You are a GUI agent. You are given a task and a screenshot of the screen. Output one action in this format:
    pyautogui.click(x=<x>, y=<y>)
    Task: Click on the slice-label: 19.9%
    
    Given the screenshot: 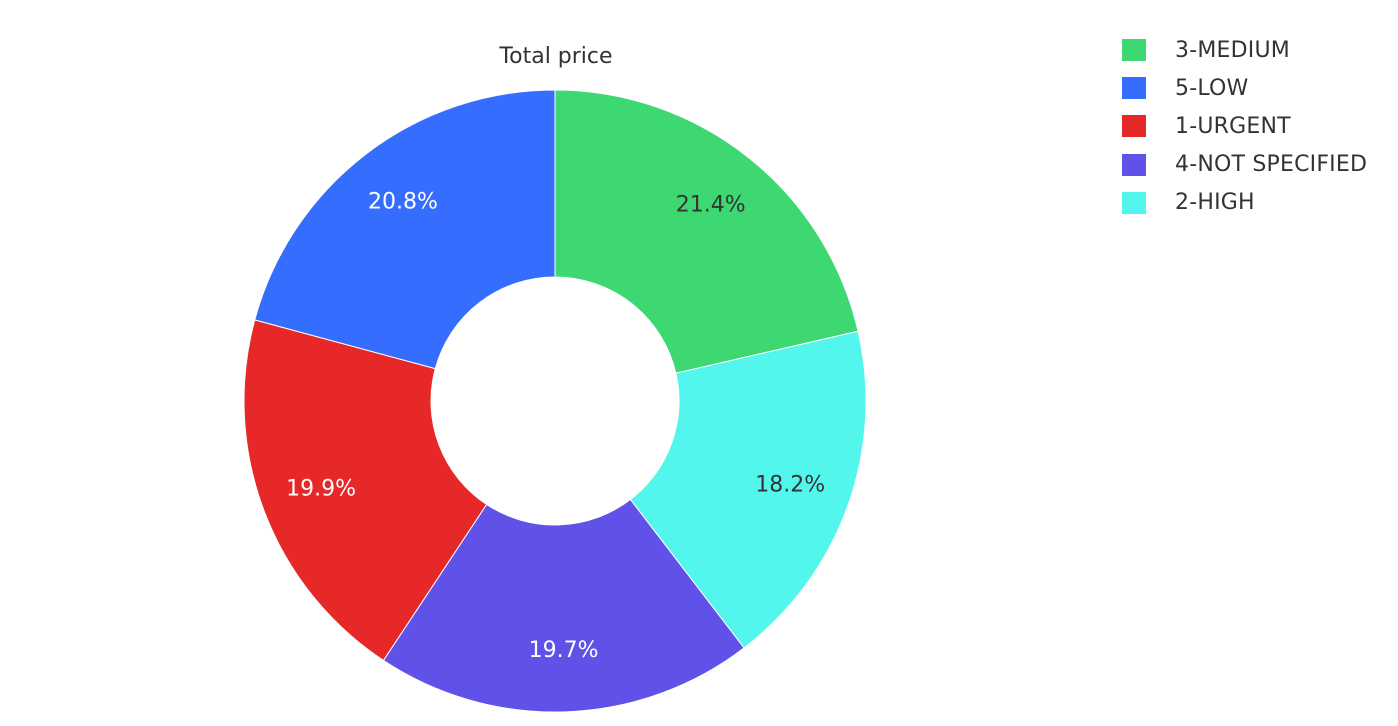 What is the action you would take?
    pyautogui.click(x=321, y=488)
    